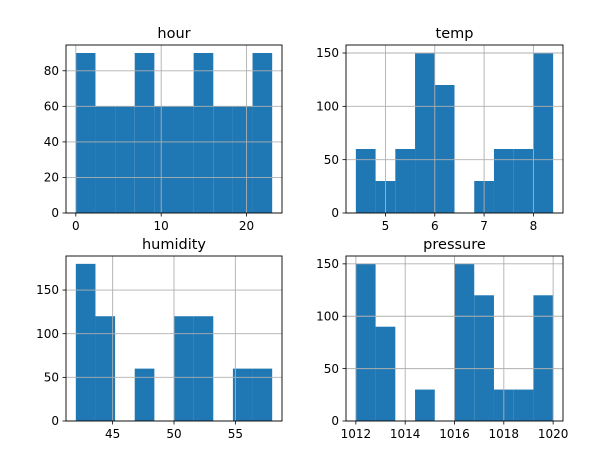 This screenshot has height=475, width=599. I want to click on hour-x-tick-label-0: 0, so click(76, 226).